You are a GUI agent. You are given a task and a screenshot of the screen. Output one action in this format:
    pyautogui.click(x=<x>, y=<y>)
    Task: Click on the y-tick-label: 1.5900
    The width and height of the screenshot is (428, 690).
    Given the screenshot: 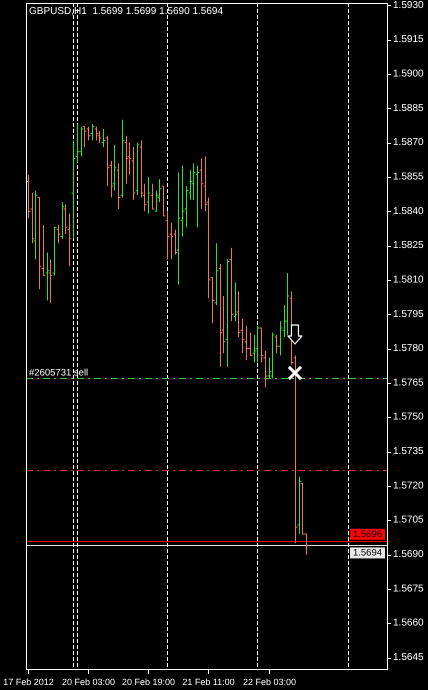 What is the action you would take?
    pyautogui.click(x=408, y=74)
    